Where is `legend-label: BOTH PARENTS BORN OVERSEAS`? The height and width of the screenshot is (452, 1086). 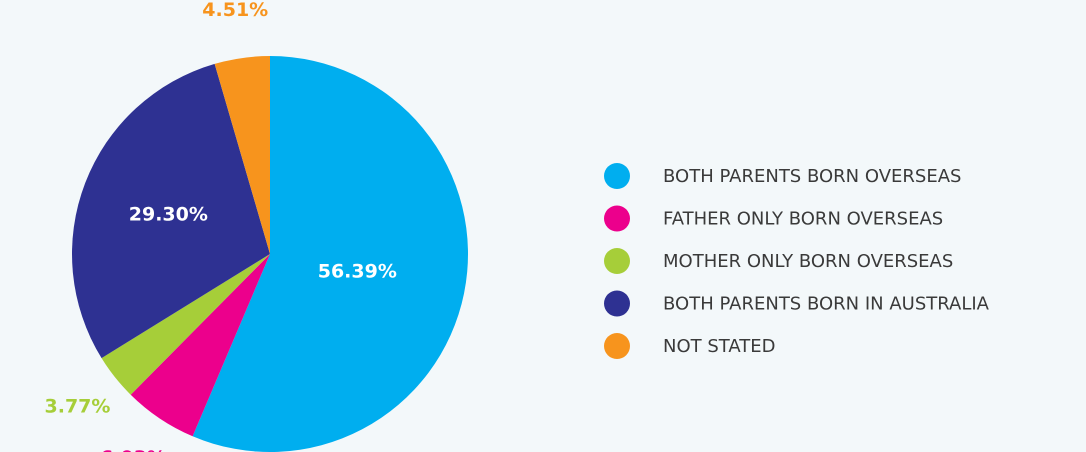
legend-label: BOTH PARENTS BORN OVERSEAS is located at coordinates (812, 176).